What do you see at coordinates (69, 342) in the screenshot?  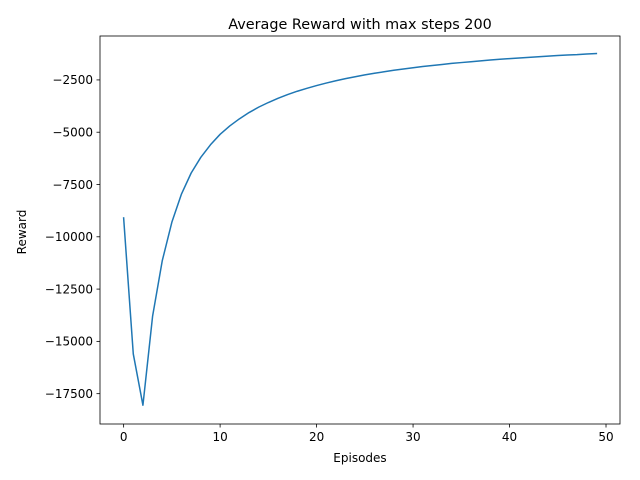 I see `y-tick-label: −15000` at bounding box center [69, 342].